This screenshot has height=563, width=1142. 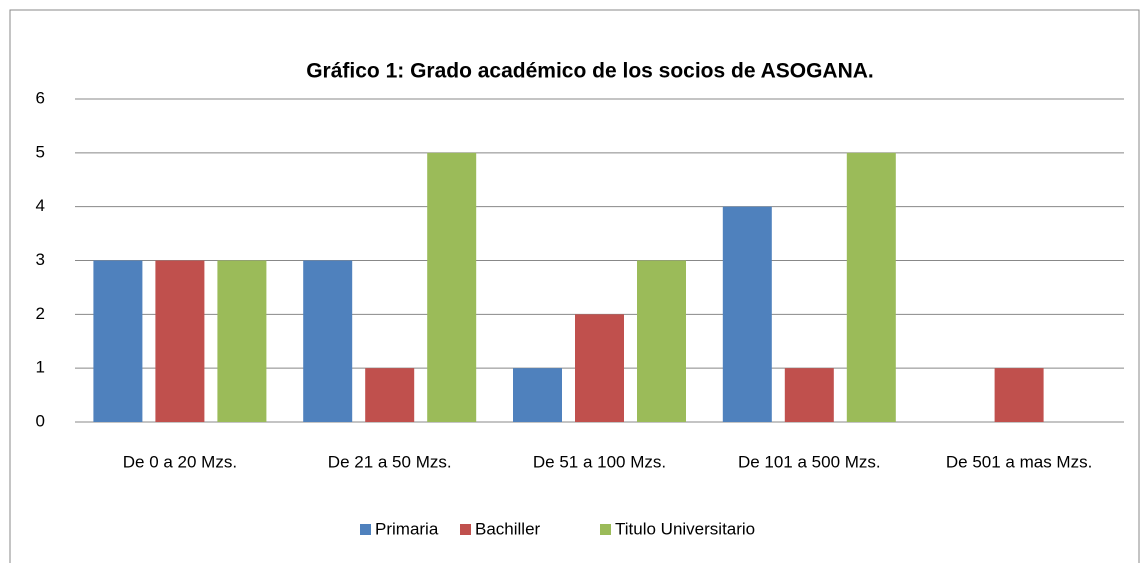 I want to click on y-tick-label: 2, so click(x=40, y=313).